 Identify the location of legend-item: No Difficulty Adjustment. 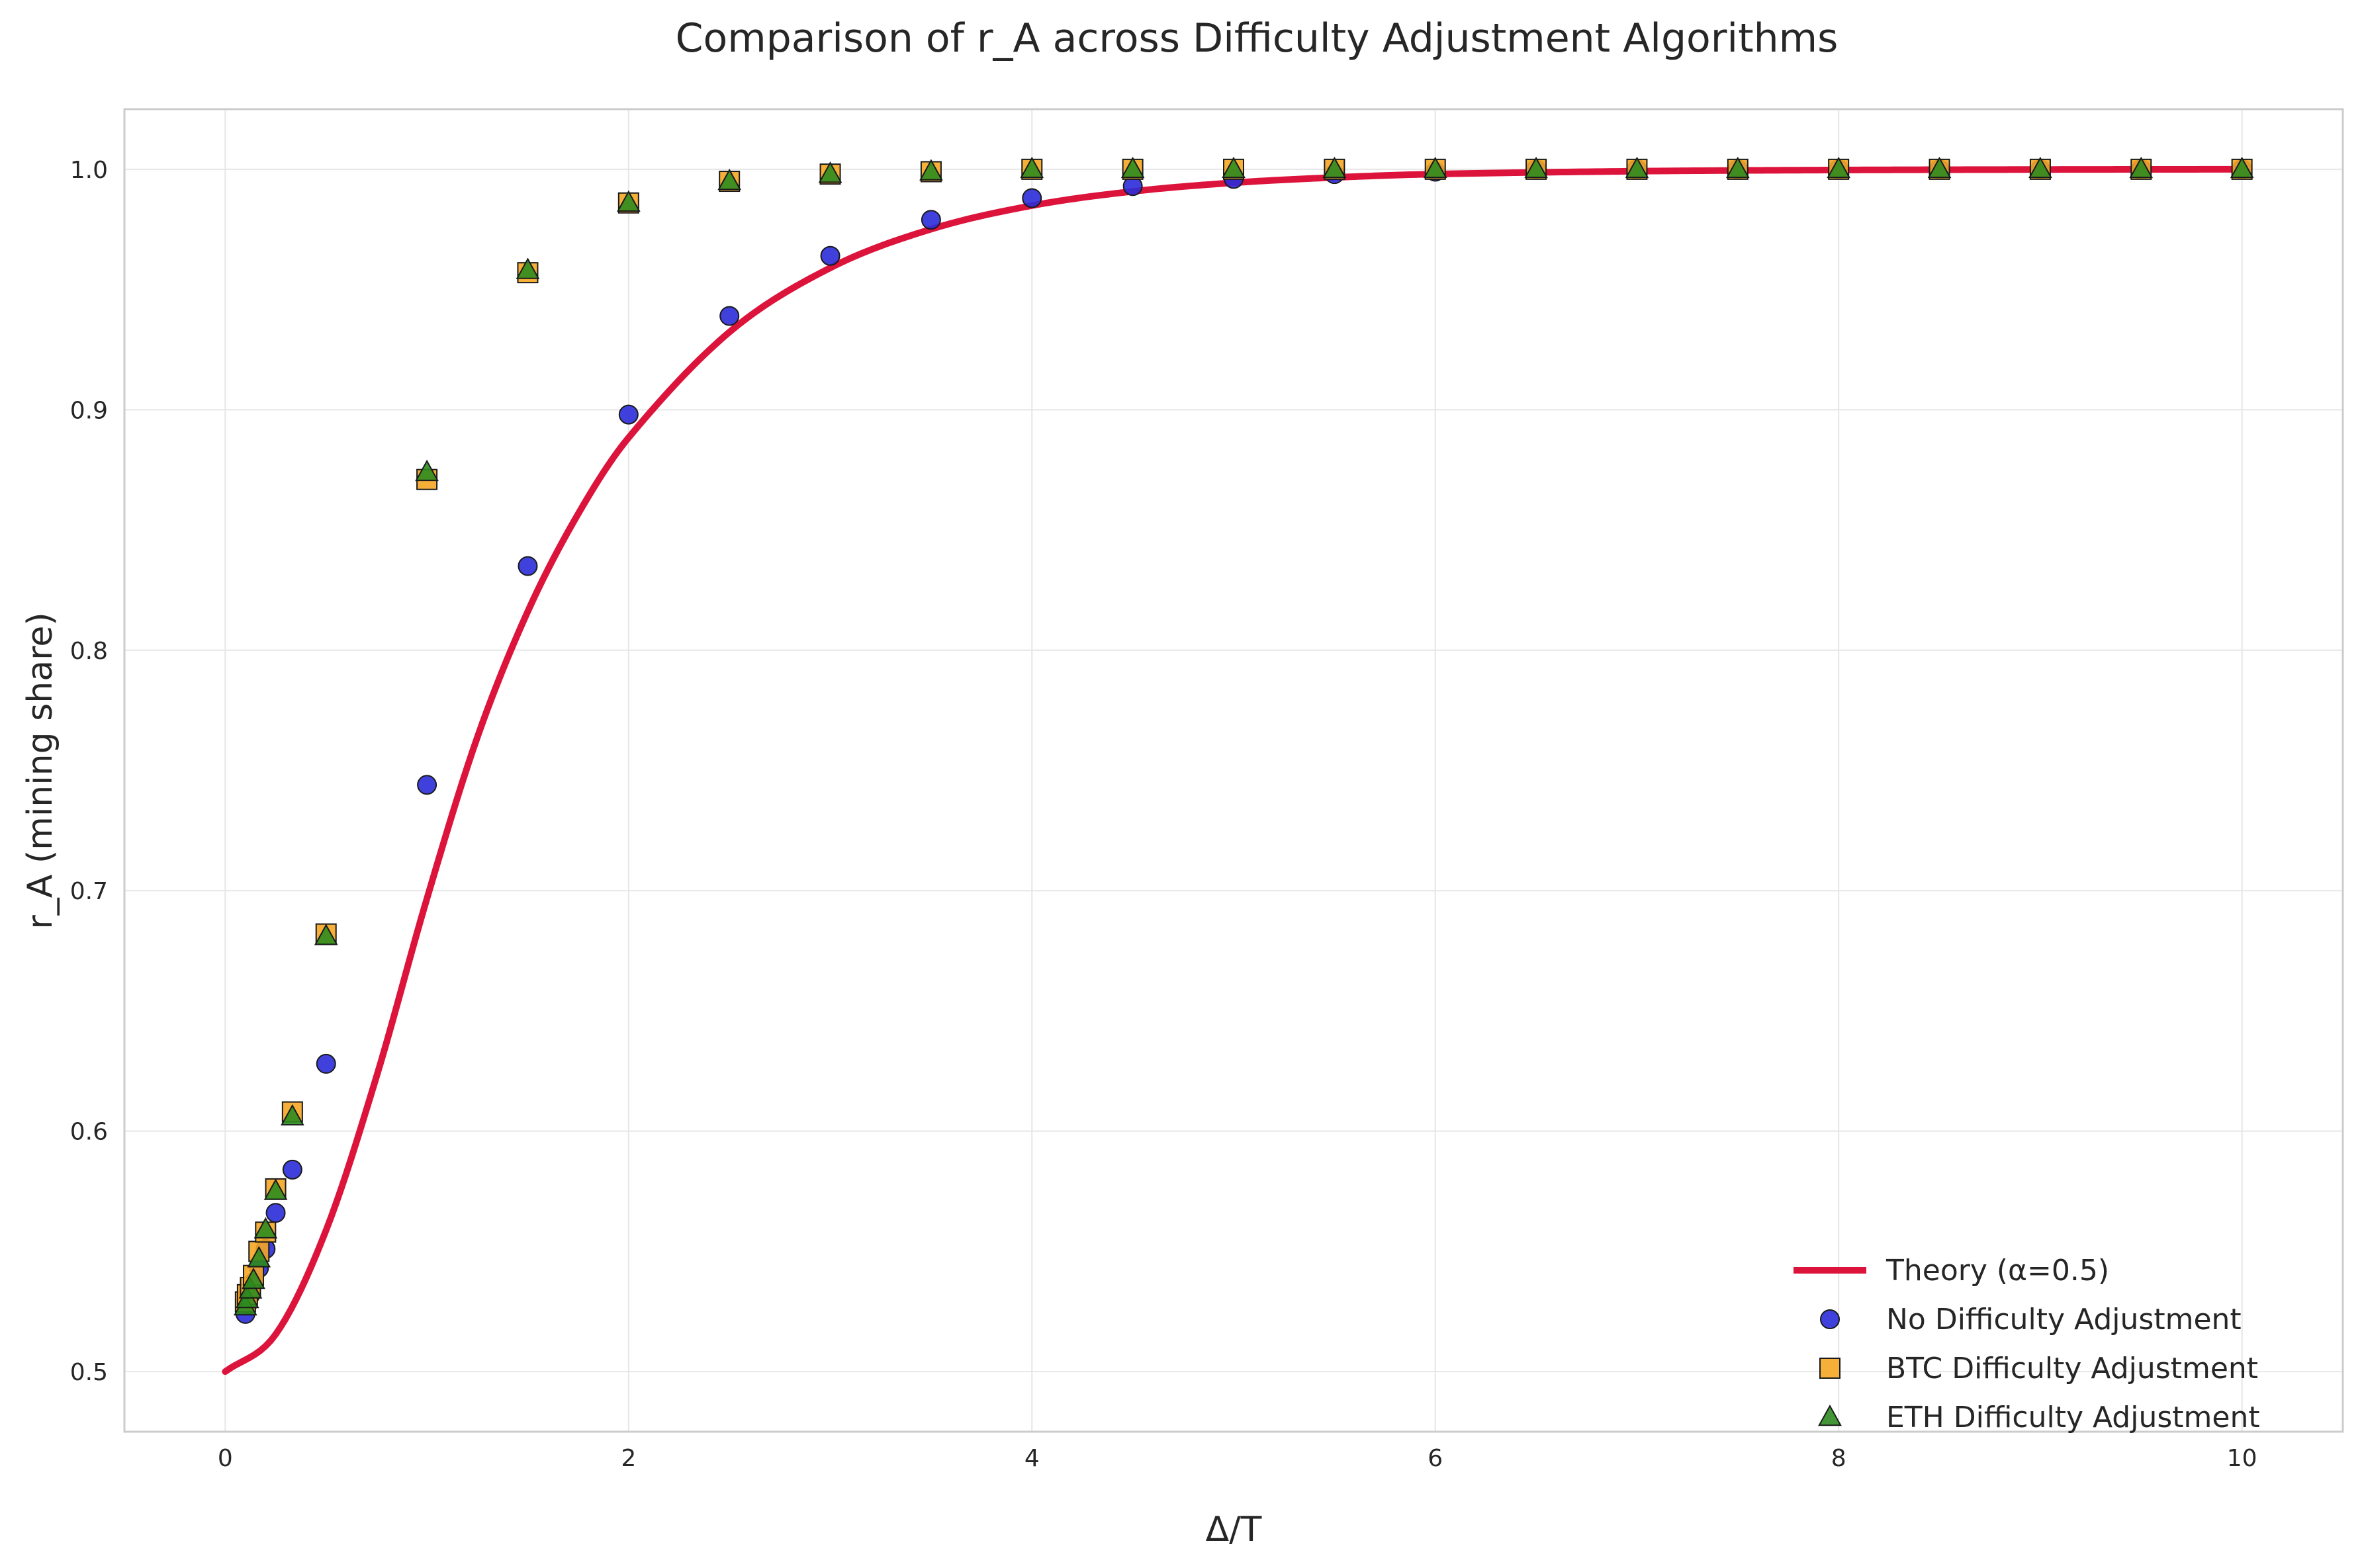
(2031, 1320).